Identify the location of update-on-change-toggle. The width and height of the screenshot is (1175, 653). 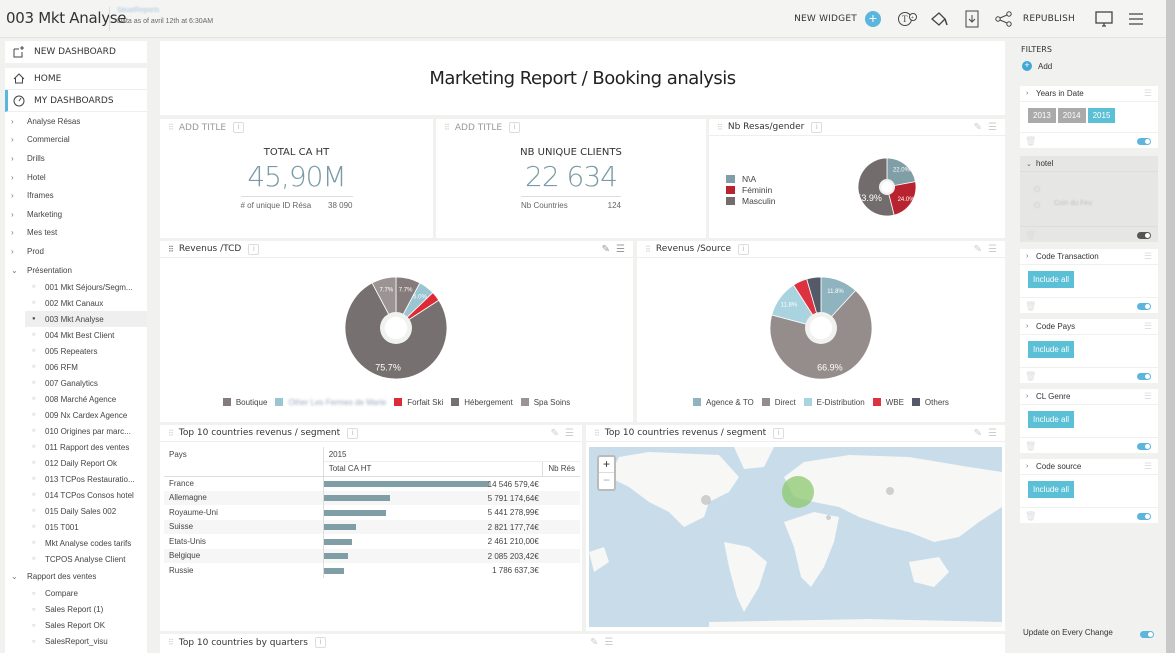
(1147, 634).